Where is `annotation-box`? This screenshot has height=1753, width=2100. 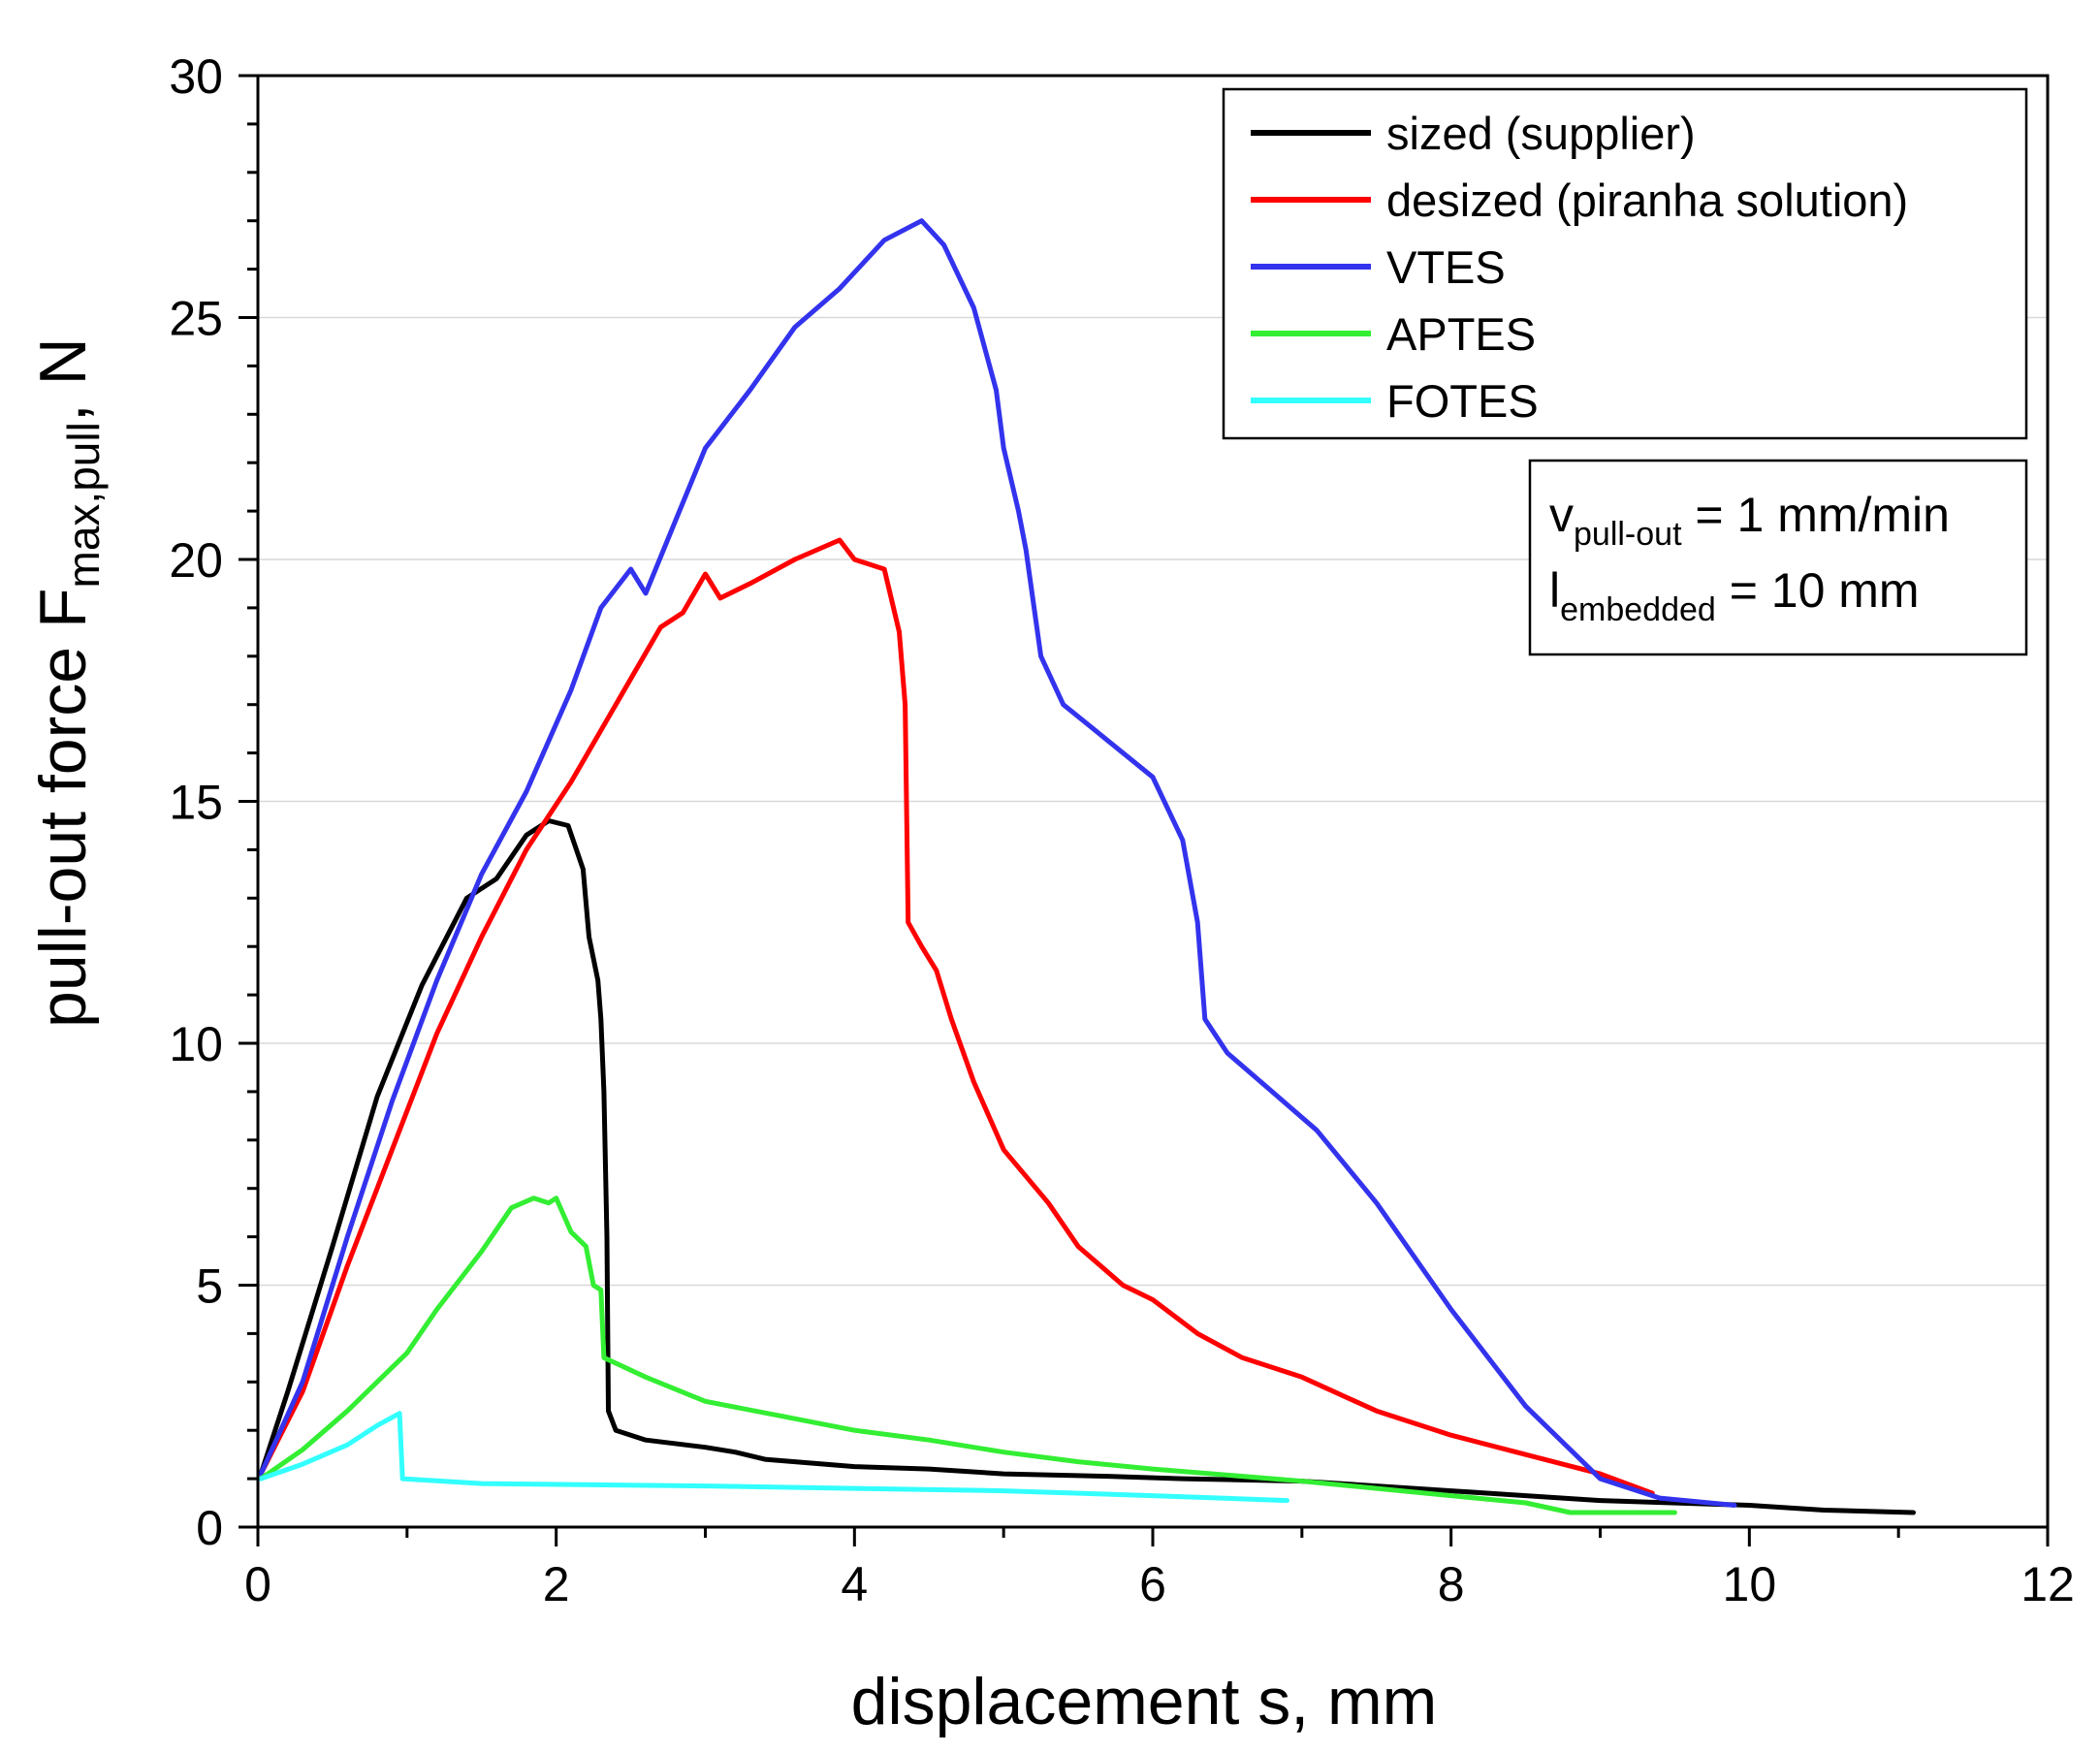 annotation-box is located at coordinates (1778, 558).